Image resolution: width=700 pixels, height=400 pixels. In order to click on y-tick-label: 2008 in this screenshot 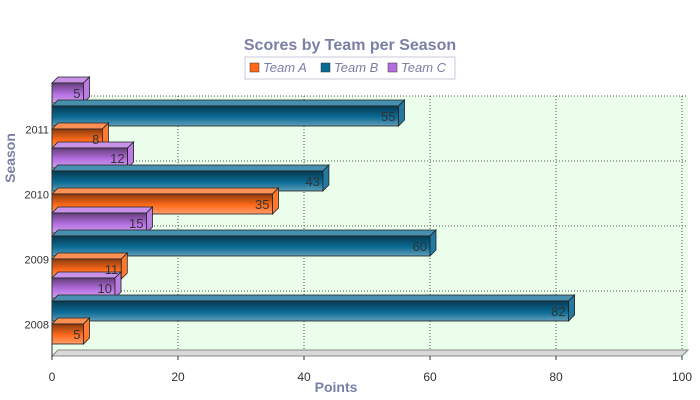, I will do `click(37, 326)`.